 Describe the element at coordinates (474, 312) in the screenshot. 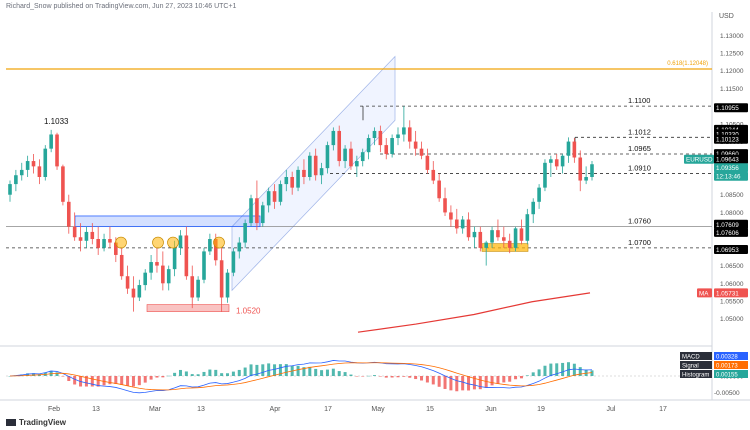

I see `moving-average-line` at that location.